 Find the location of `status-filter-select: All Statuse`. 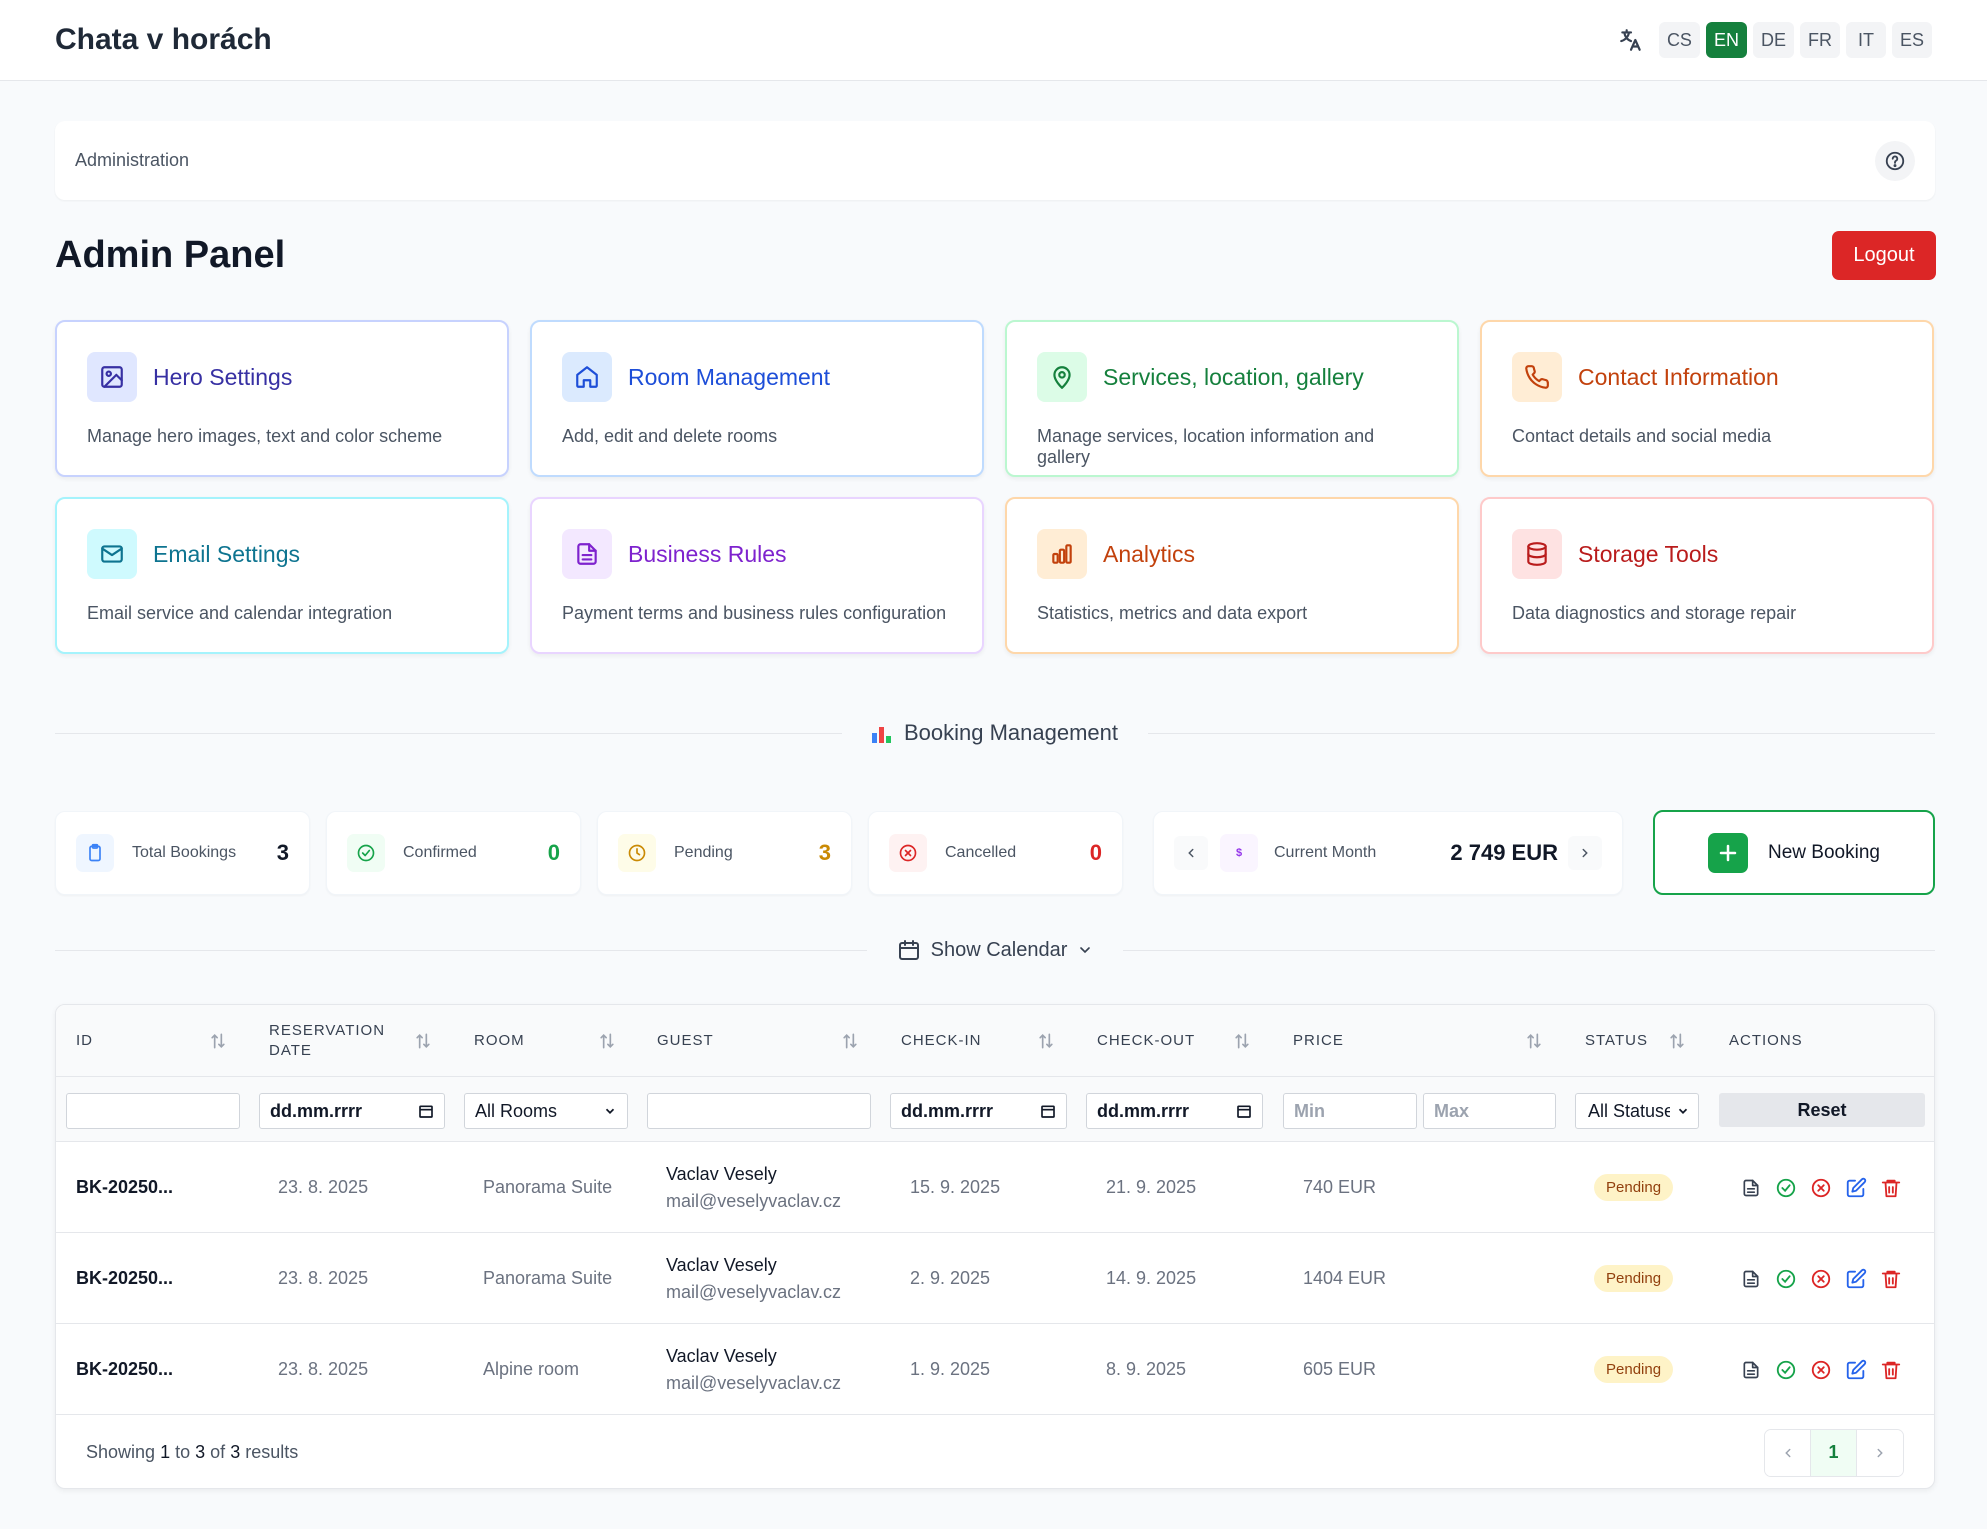

status-filter-select: All Statuse is located at coordinates (1637, 1111).